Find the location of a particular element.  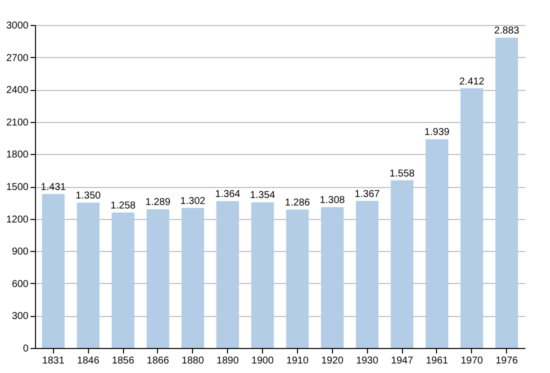

y-tick-label: 3000 is located at coordinates (17, 26).